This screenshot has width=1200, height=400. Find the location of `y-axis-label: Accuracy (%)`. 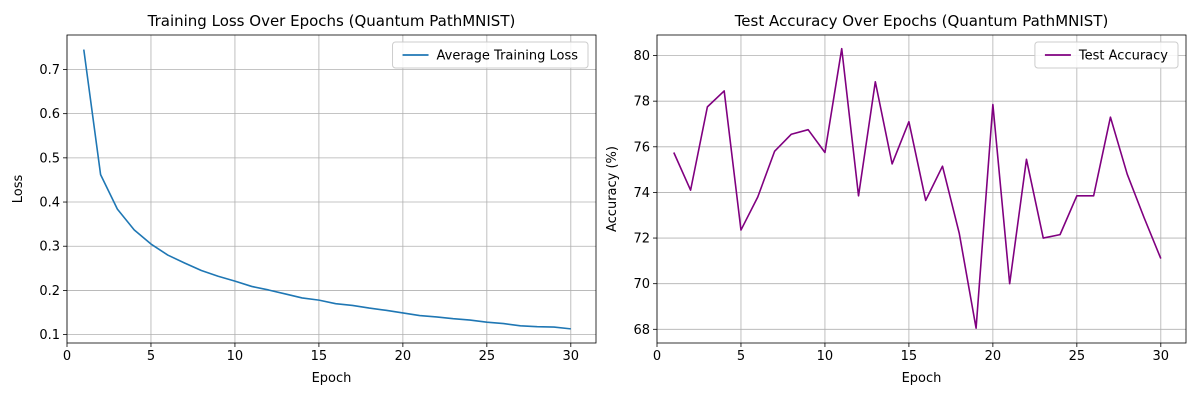

y-axis-label: Accuracy (%) is located at coordinates (612, 189).